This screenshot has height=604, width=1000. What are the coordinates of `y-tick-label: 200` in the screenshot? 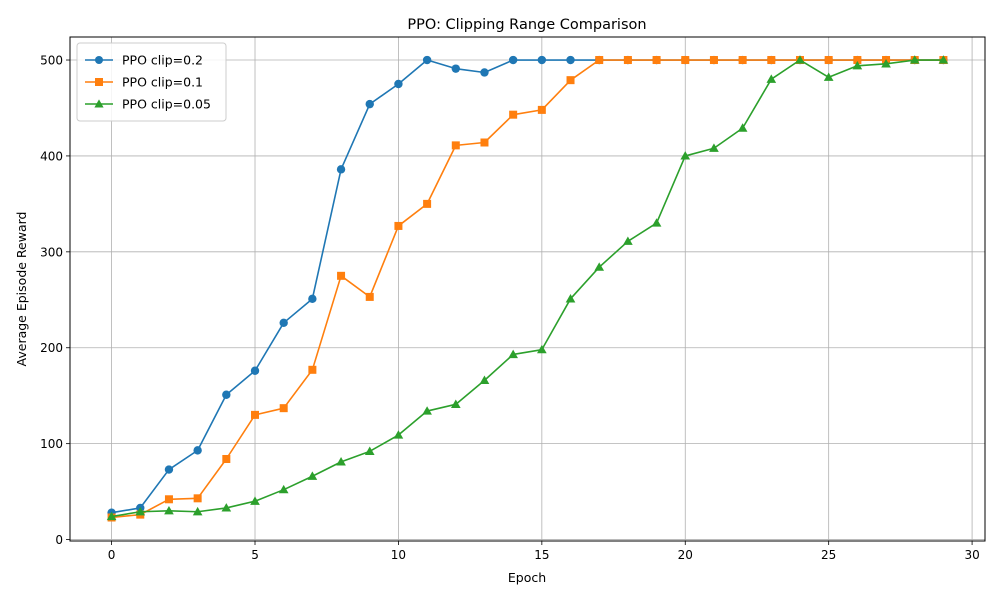 It's located at (51, 348).